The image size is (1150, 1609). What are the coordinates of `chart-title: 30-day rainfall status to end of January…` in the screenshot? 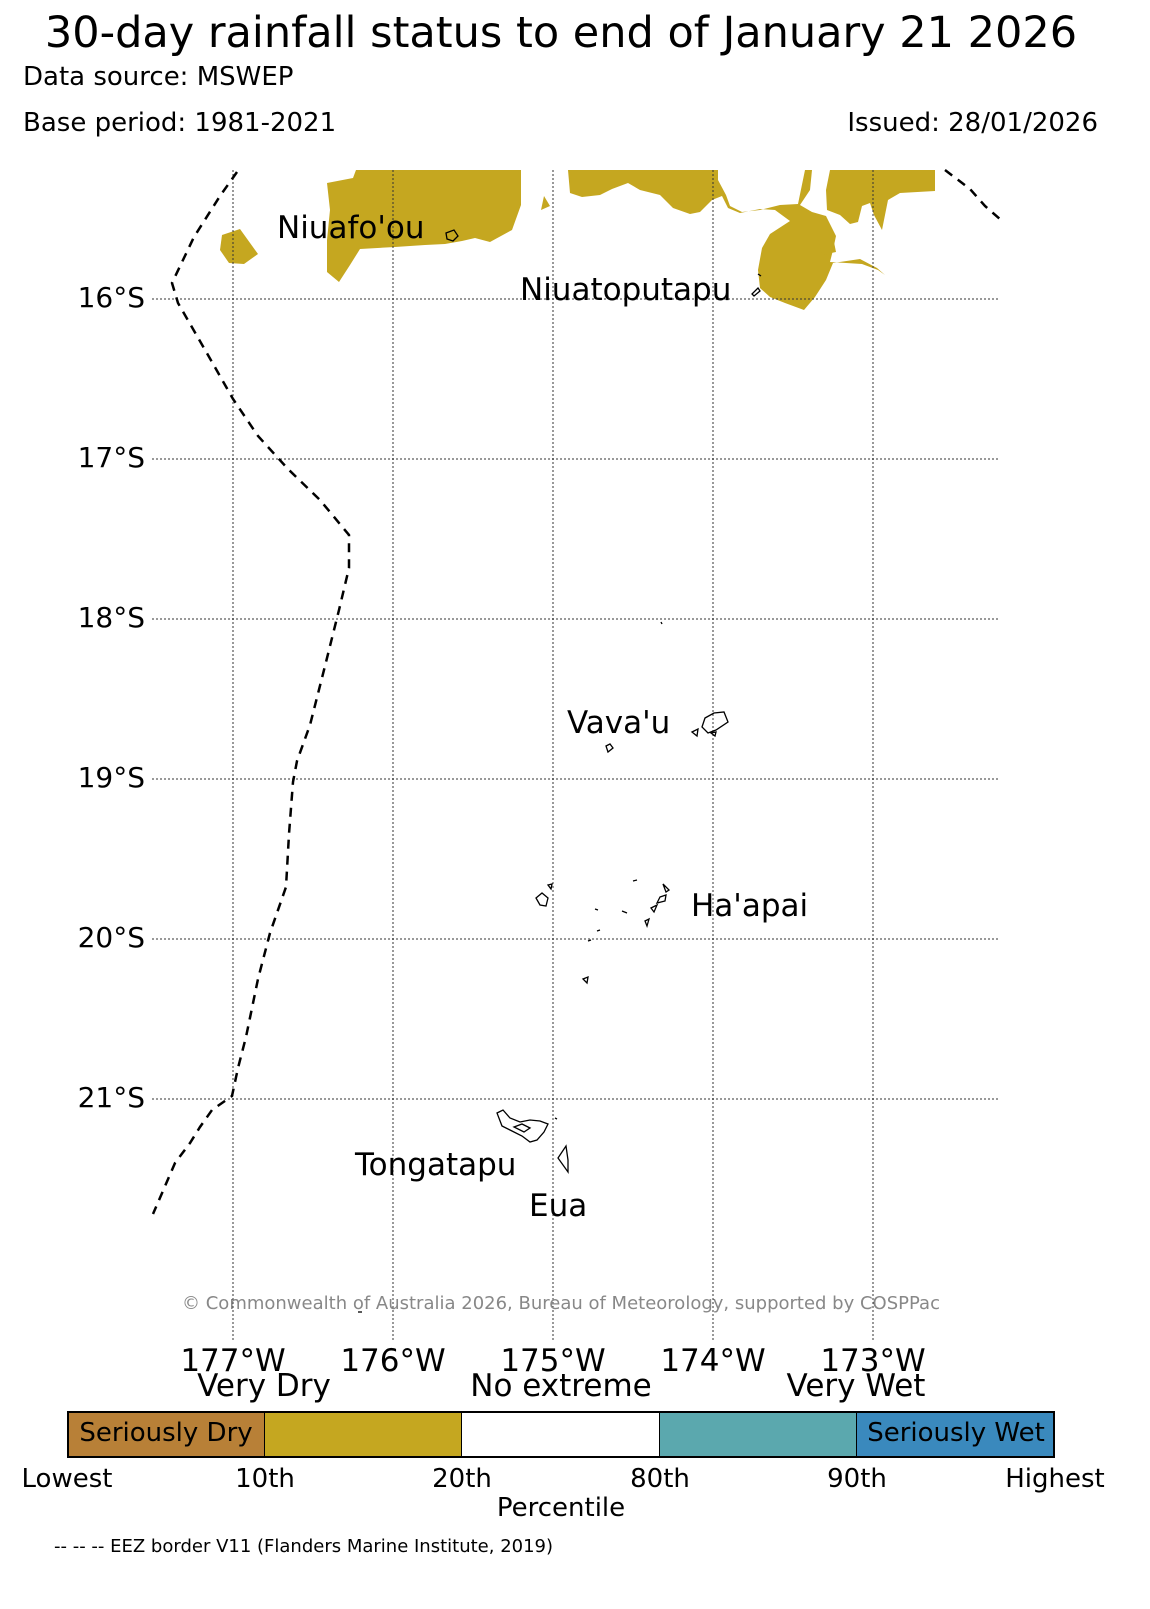 It's located at (561, 33).